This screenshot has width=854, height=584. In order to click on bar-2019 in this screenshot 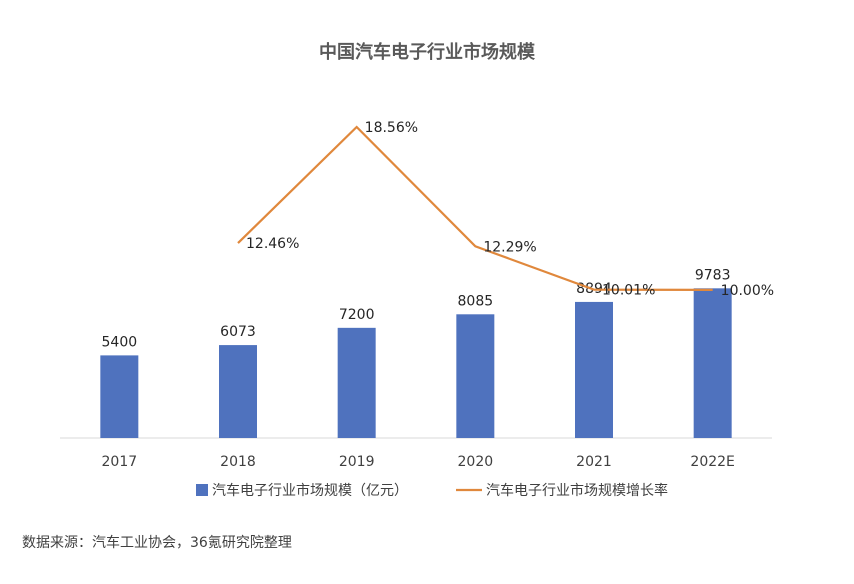, I will do `click(356, 382)`.